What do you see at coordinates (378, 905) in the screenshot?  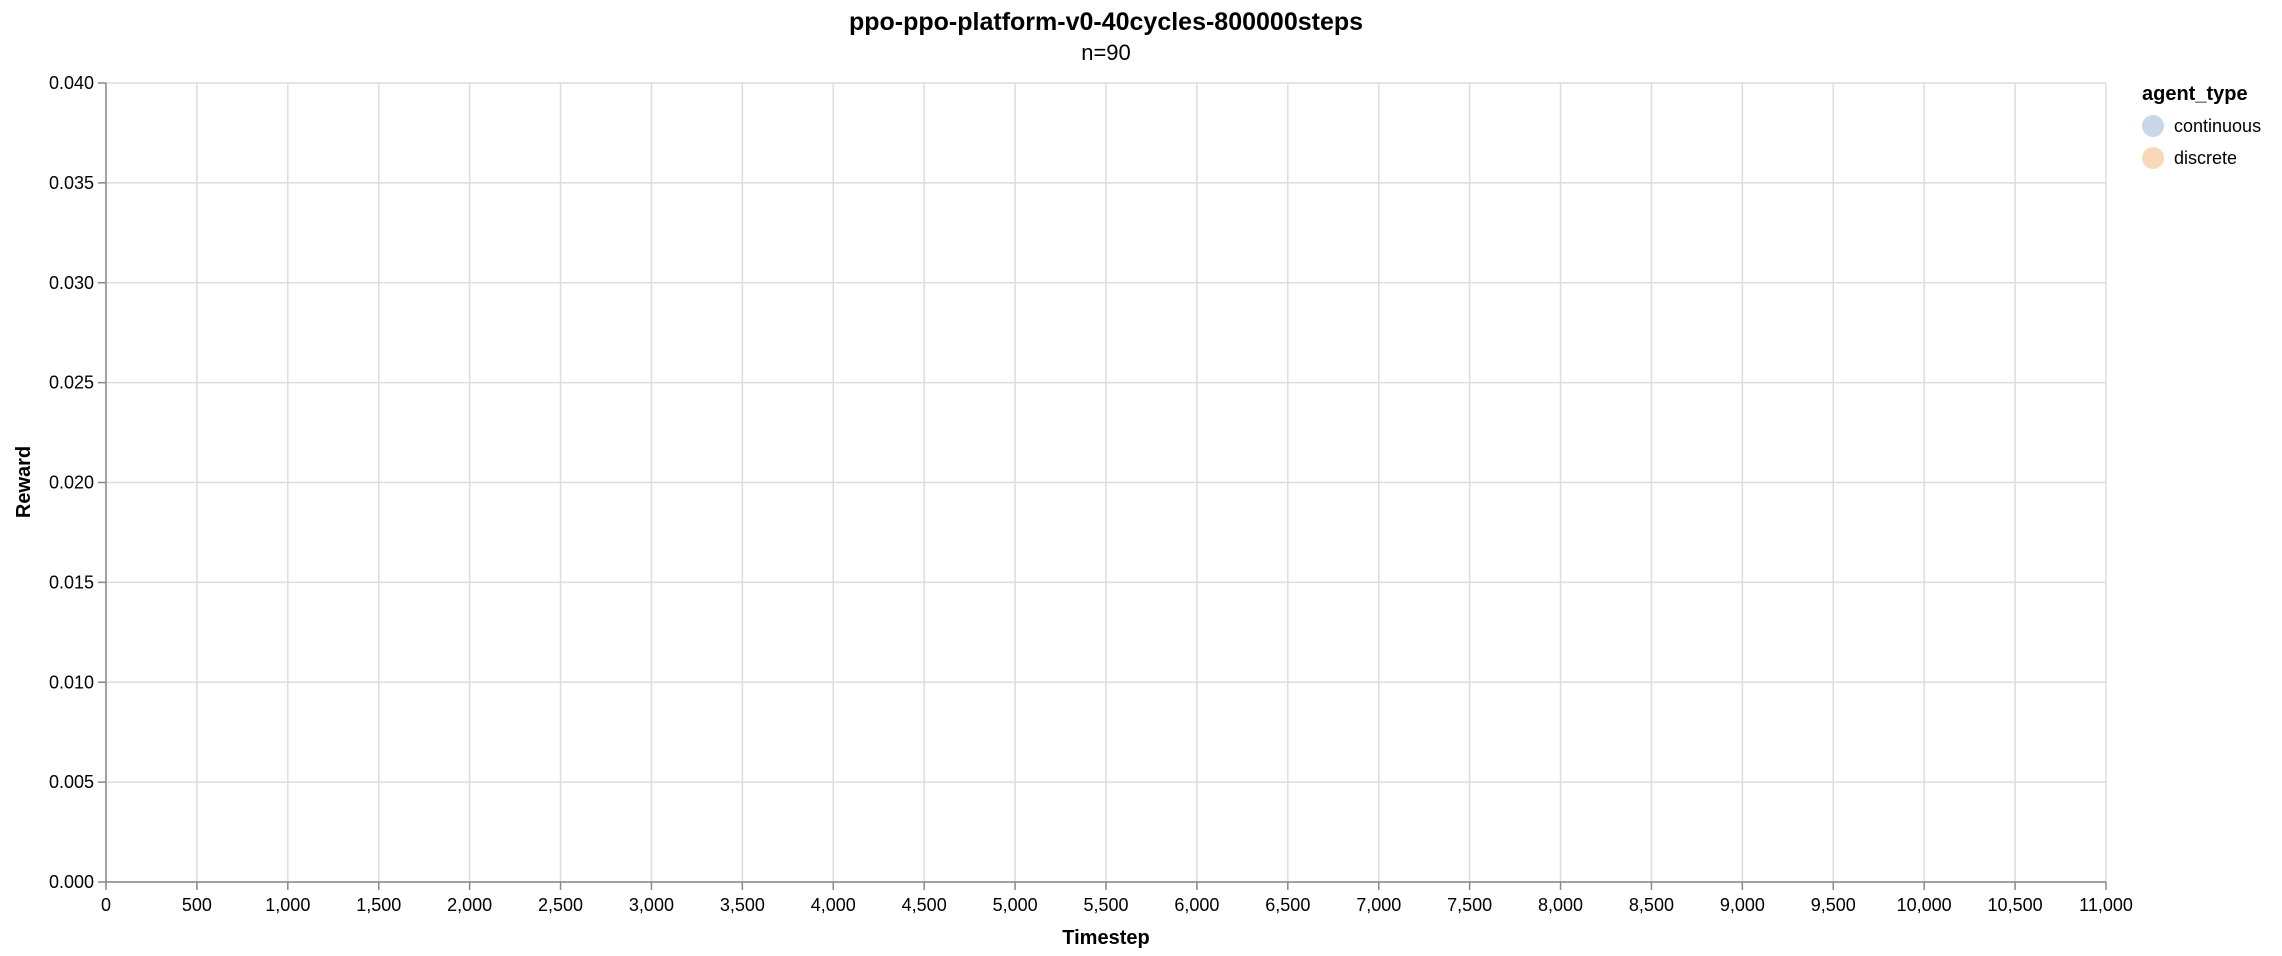 I see `x-tick-label: 1,500` at bounding box center [378, 905].